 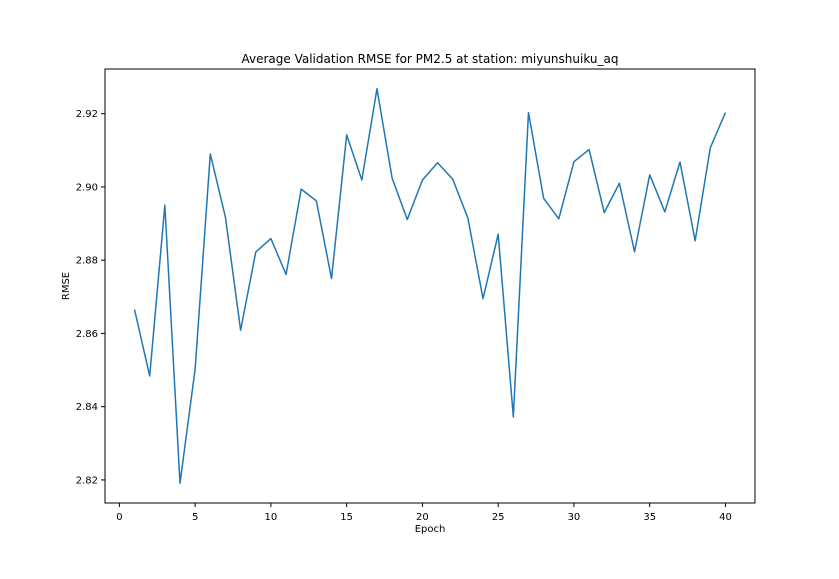 I want to click on x-axis: 0 5 10 15 20 25 30 35 40, so click(x=424, y=513).